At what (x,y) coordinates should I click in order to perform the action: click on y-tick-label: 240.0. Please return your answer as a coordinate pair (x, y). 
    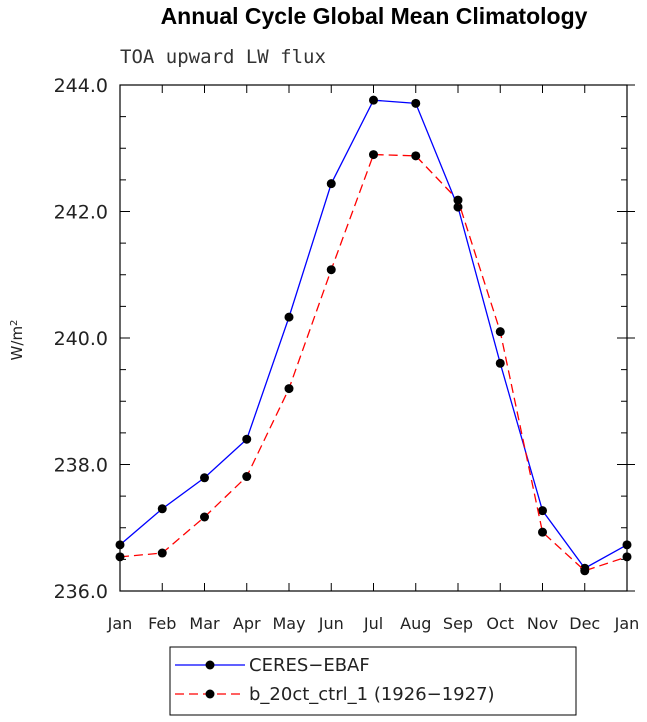
    Looking at the image, I should click on (81, 339).